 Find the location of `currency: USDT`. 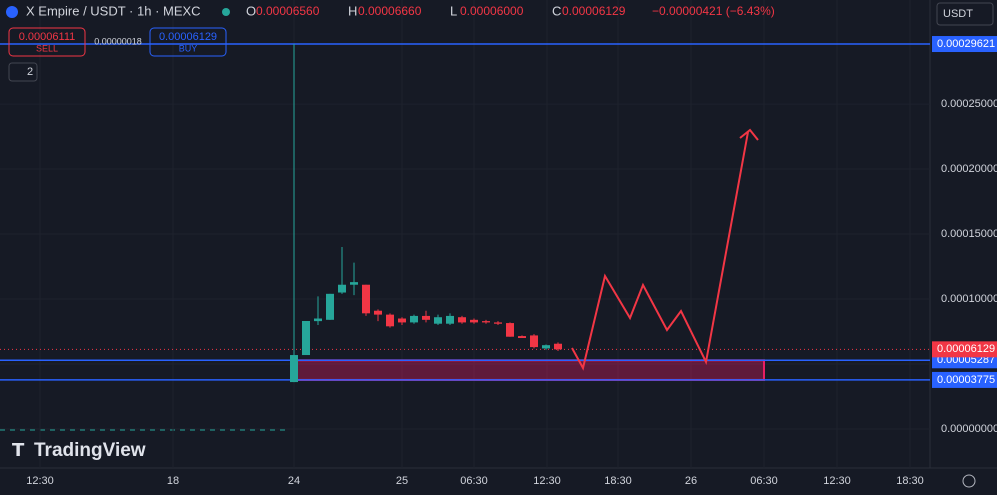

currency: USDT is located at coordinates (958, 14).